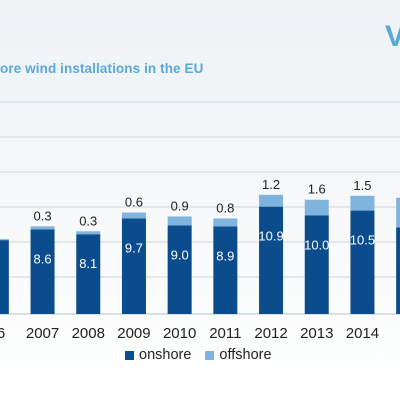  What do you see at coordinates (88, 333) in the screenshot?
I see `x-tick-label: 2008` at bounding box center [88, 333].